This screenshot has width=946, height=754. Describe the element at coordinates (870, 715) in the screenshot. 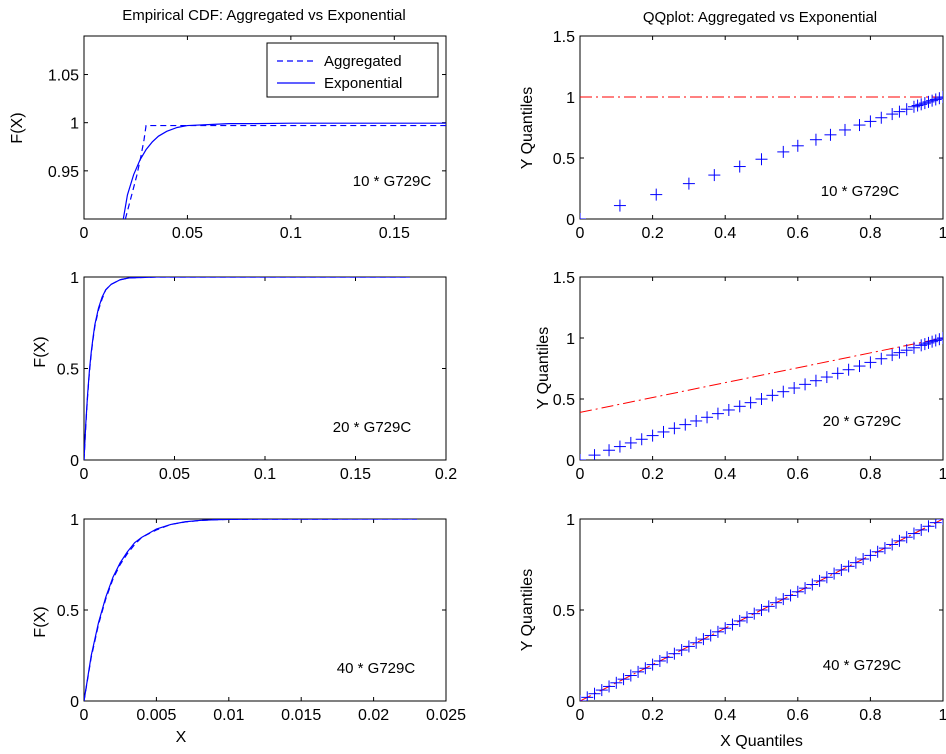

I see `x-tick-label: 0.8` at that location.